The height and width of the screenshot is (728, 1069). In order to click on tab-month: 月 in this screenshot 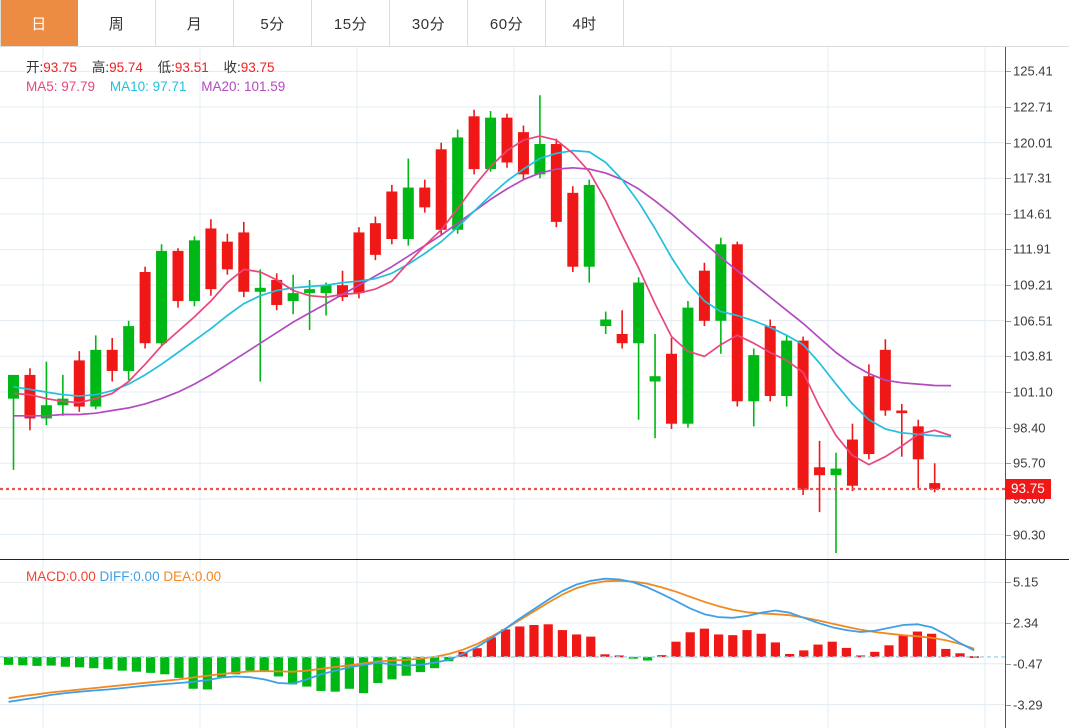, I will do `click(195, 23)`.